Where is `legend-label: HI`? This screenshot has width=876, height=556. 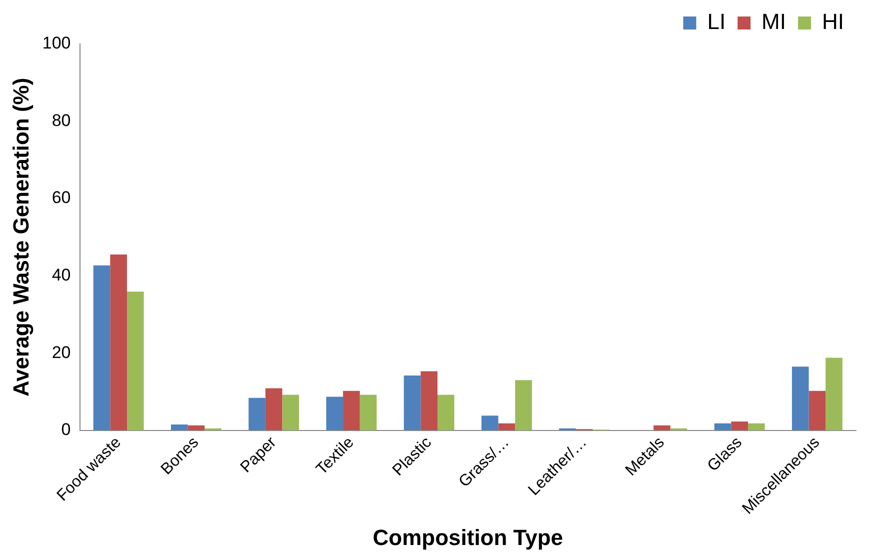 legend-label: HI is located at coordinates (833, 21).